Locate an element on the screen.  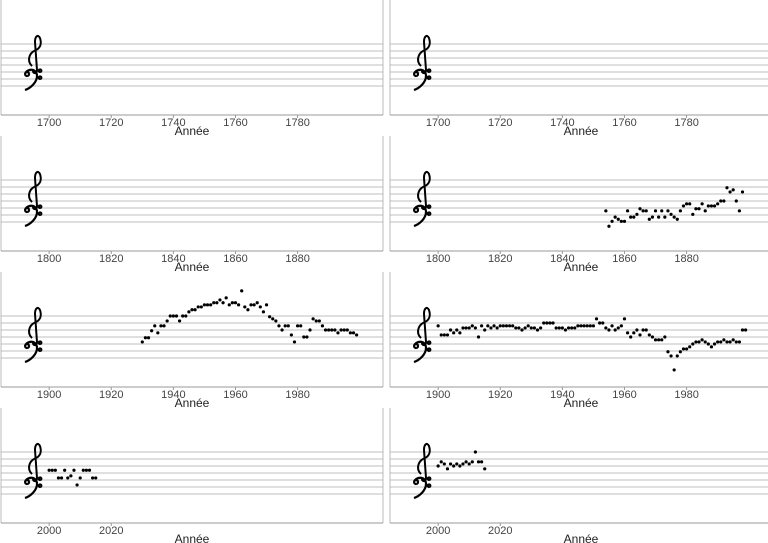
x-tick-label: 1840 is located at coordinates (562, 259).